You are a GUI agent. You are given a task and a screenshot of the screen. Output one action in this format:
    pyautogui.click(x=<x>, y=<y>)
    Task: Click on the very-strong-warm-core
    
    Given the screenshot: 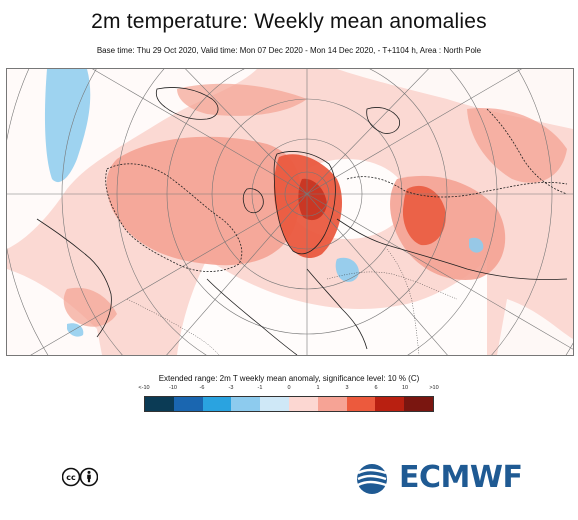 What is the action you would take?
    pyautogui.click(x=312, y=199)
    